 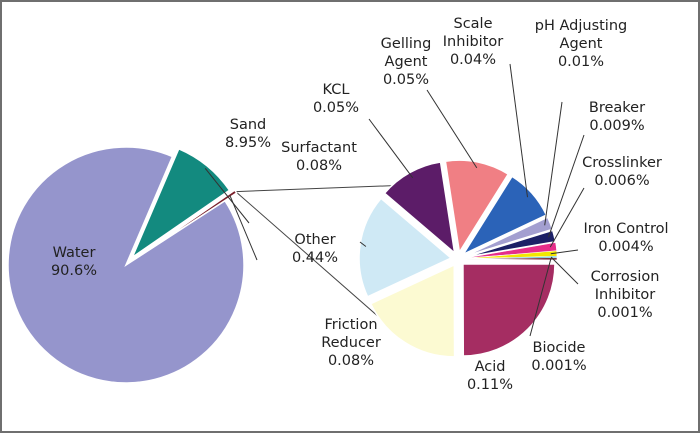 I want to click on leader-corrosion-inhibitor, so click(x=564, y=270).